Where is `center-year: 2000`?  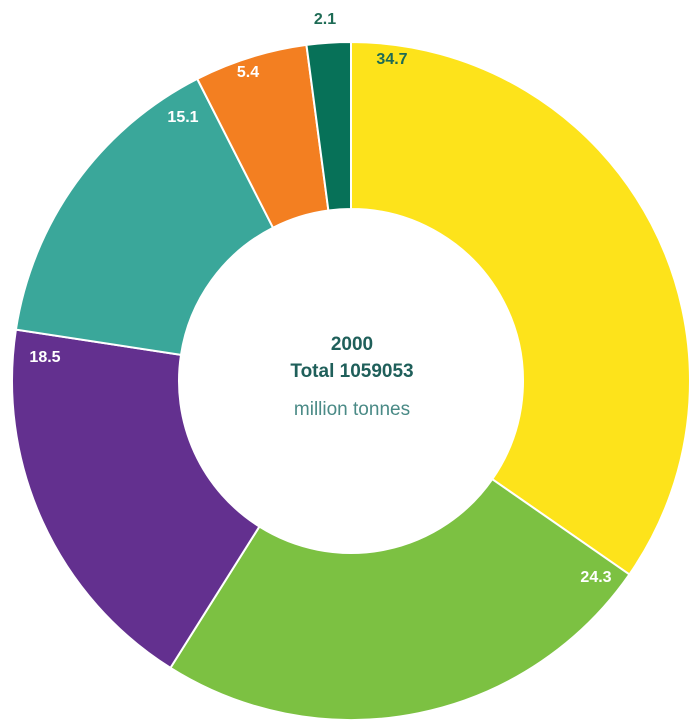
center-year: 2000 is located at coordinates (352, 344).